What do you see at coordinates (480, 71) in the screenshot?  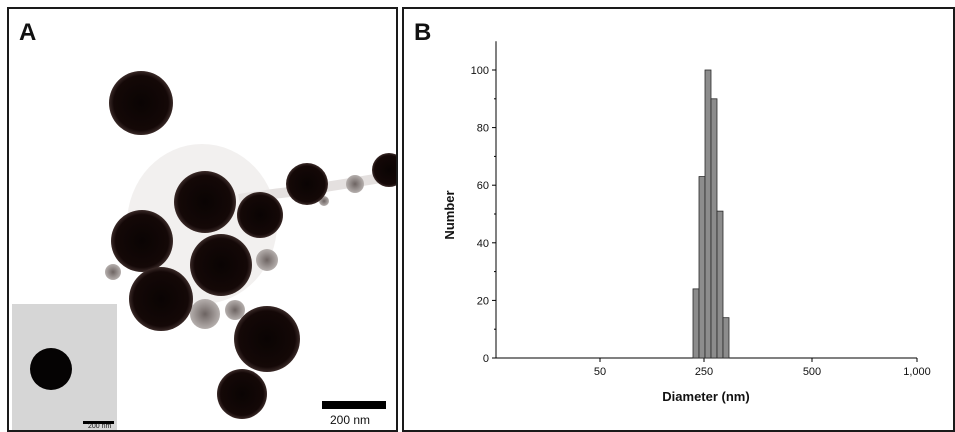 I see `y-tick-label: 100` at bounding box center [480, 71].